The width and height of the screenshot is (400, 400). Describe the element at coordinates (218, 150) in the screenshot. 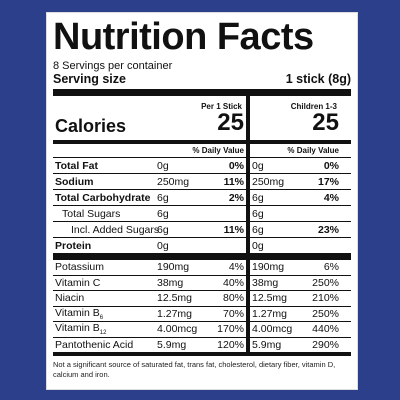

I see `col1-daily-value-label: % Daily Value` at that location.